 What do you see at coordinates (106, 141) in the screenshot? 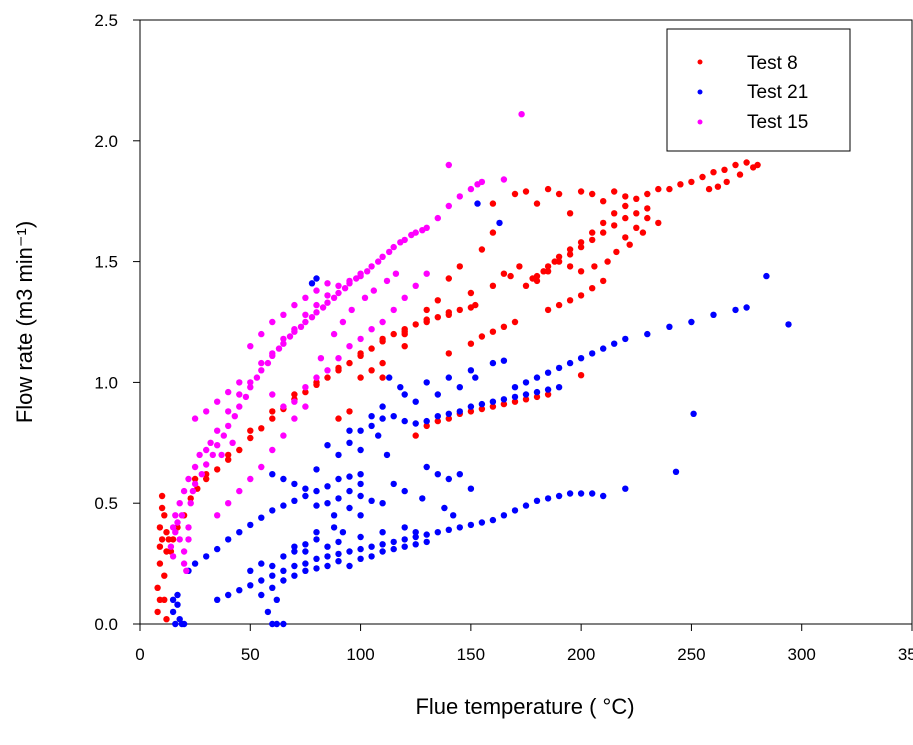
I see `y-tick-label: 2.0` at bounding box center [106, 141].